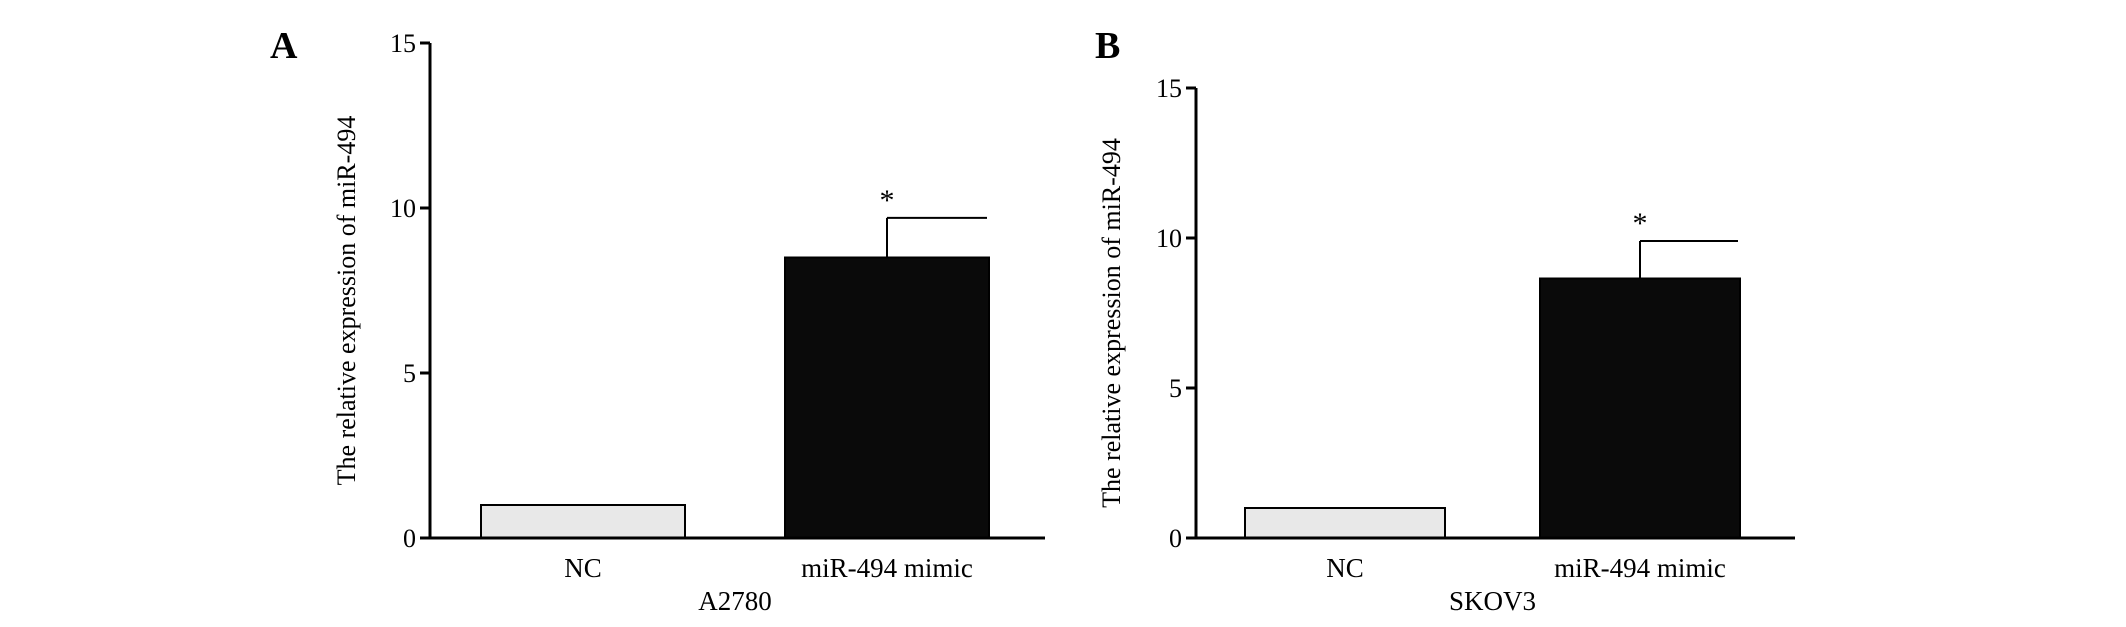  I want to click on x-axis-title: SKOV3, so click(1492, 601).